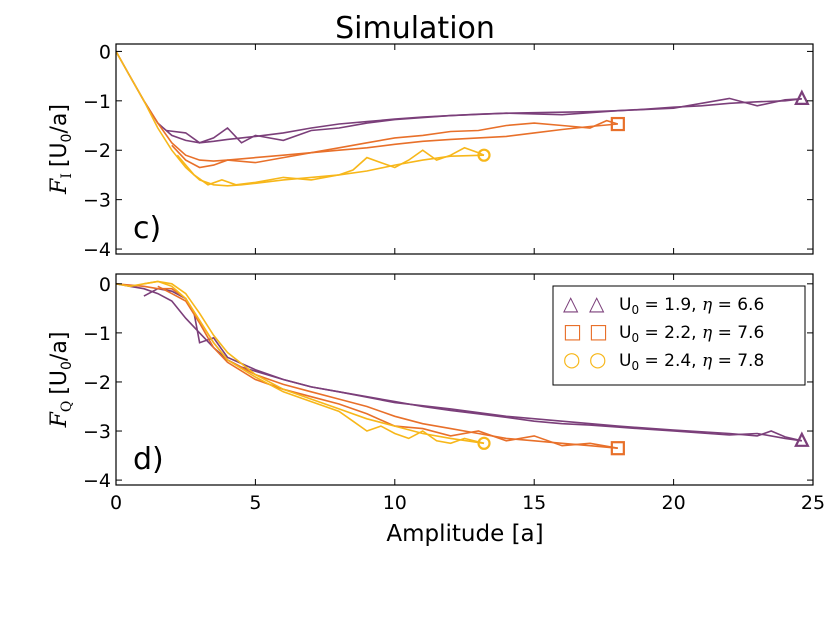 This screenshot has height=623, width=830. I want to click on x-tick-label: 15, so click(534, 503).